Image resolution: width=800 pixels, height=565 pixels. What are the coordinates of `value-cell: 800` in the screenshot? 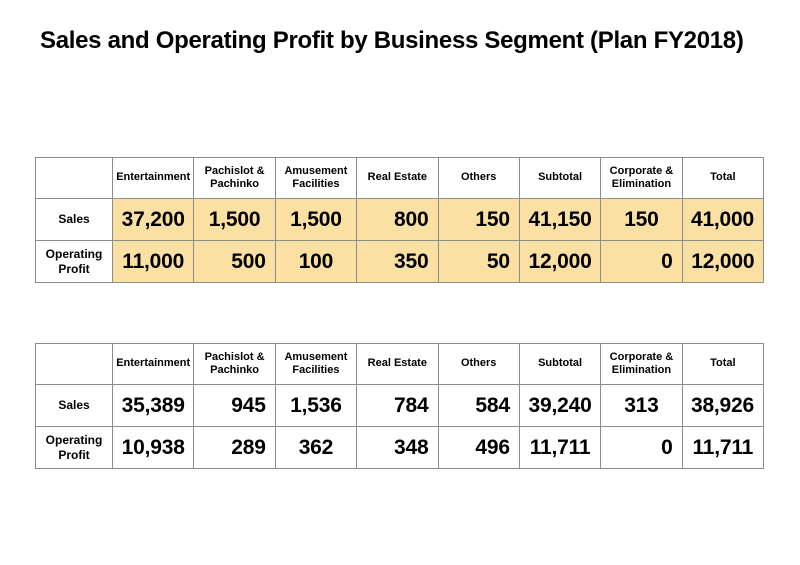 It's located at (397, 219).